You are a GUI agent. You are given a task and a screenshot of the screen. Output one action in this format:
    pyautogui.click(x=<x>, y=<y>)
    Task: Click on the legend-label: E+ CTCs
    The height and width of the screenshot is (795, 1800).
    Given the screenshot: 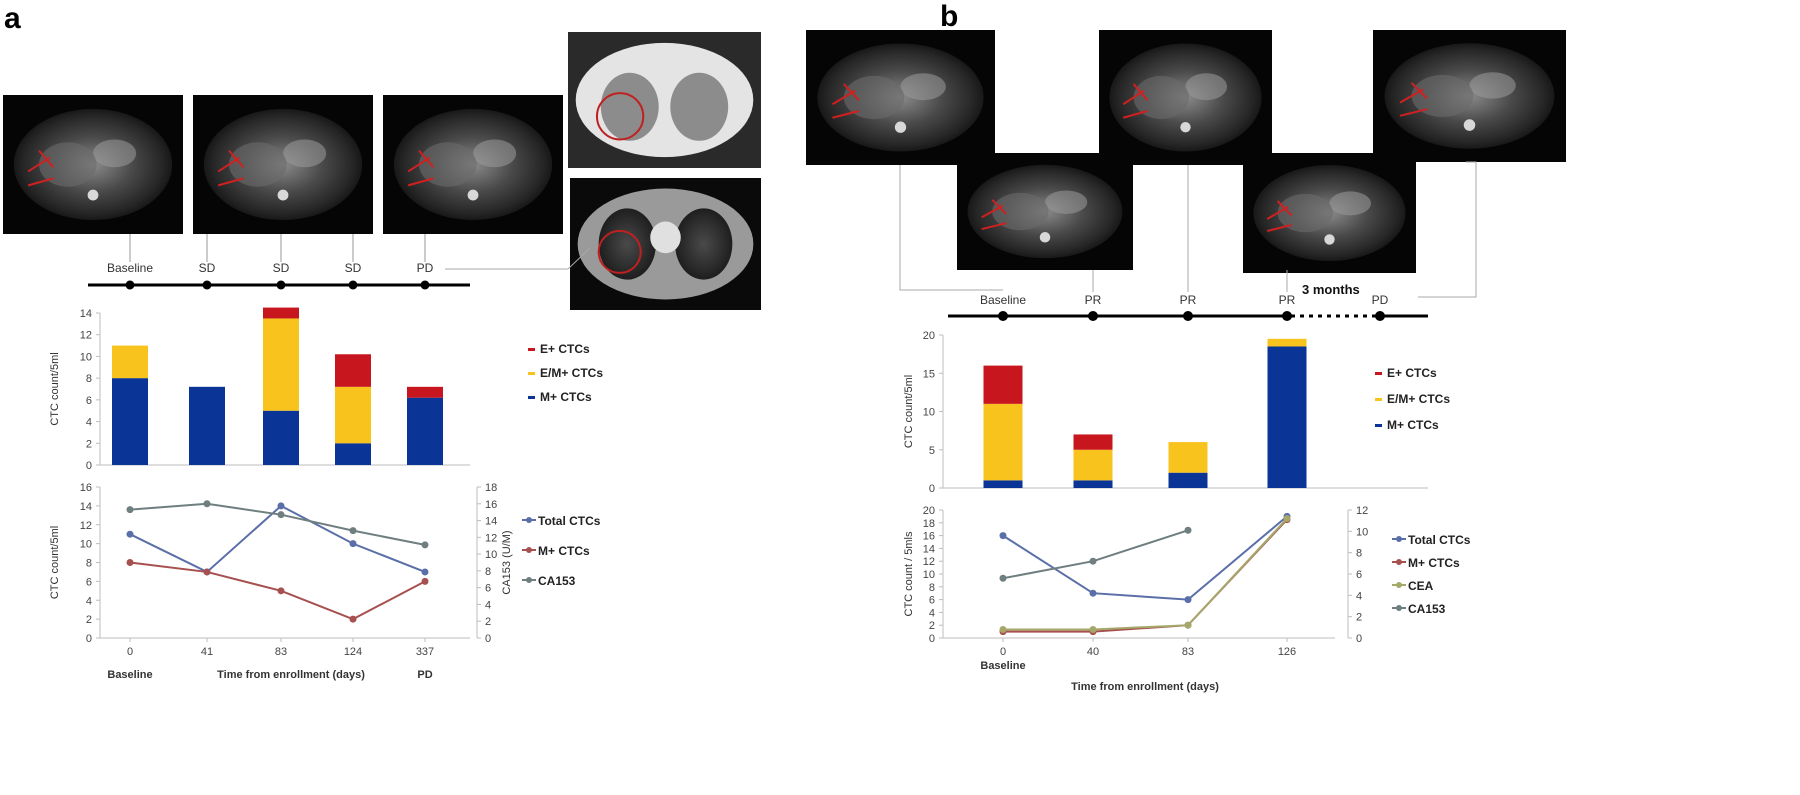 What is the action you would take?
    pyautogui.click(x=1412, y=373)
    